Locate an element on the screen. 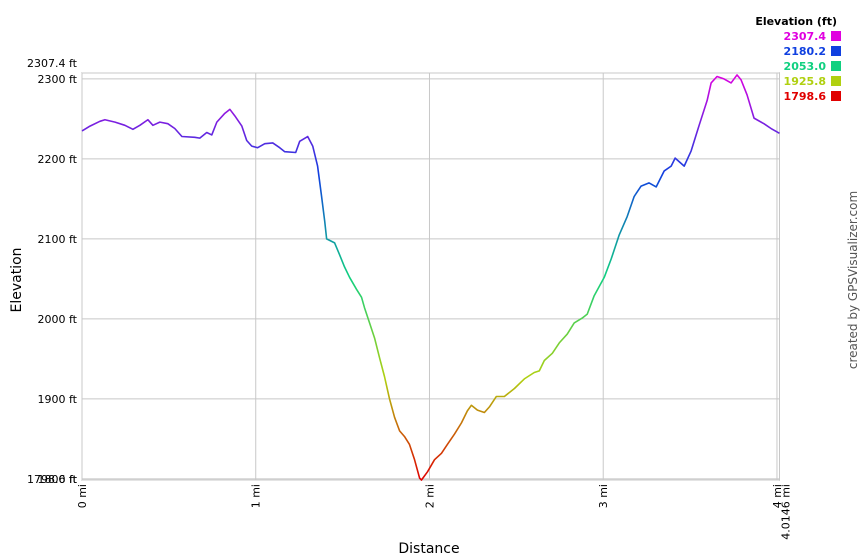  legend-label: 1925.8 is located at coordinates (805, 81).